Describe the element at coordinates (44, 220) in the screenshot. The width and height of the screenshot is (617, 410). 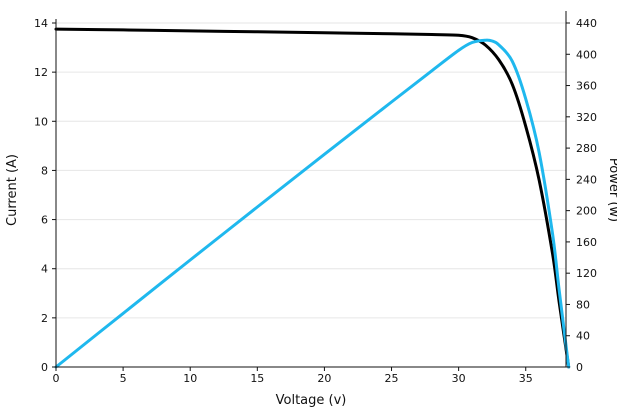
I see `y-left-tick-label: 6` at that location.